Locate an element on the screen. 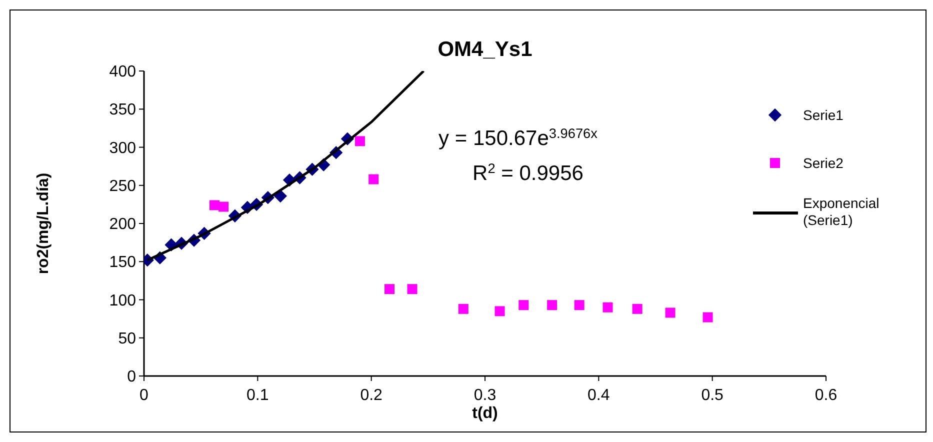 The height and width of the screenshot is (442, 933). y-tick-label: 0 is located at coordinates (131, 377).